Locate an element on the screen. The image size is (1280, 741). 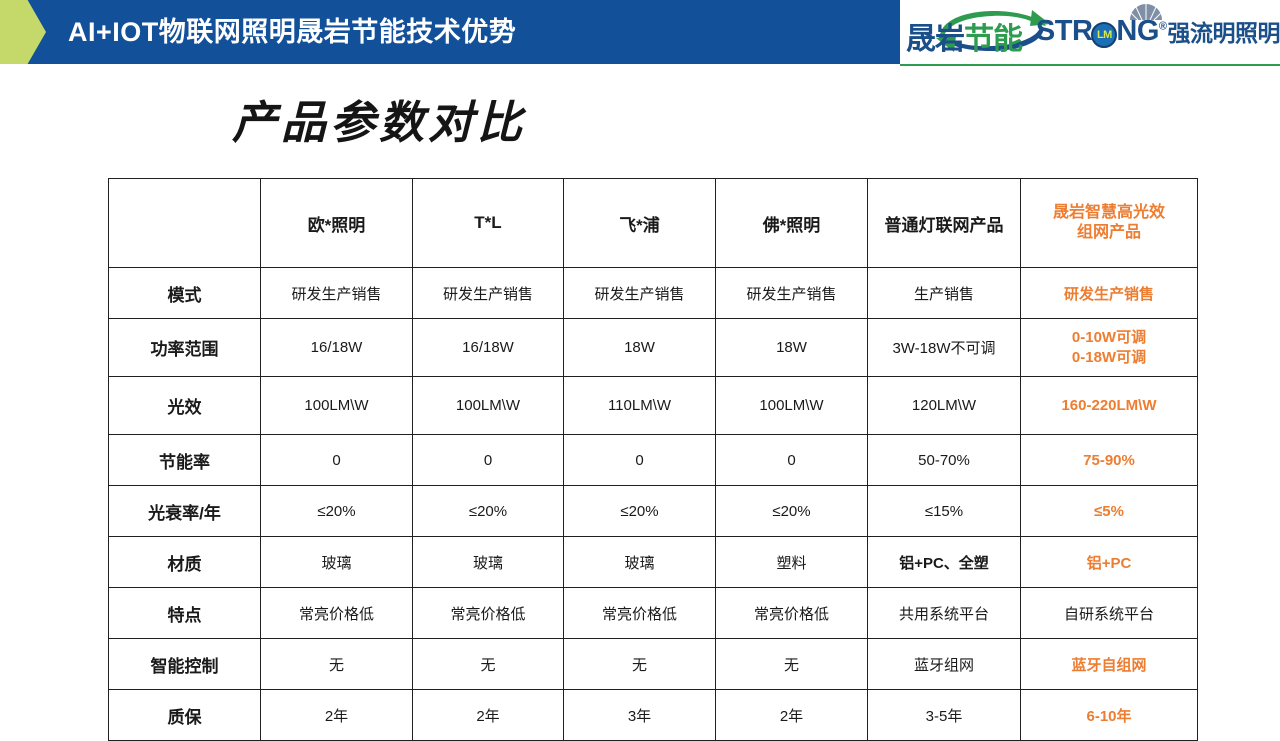
cell-highlight: 0-10W可调 0-18W可调 is located at coordinates (1109, 348).